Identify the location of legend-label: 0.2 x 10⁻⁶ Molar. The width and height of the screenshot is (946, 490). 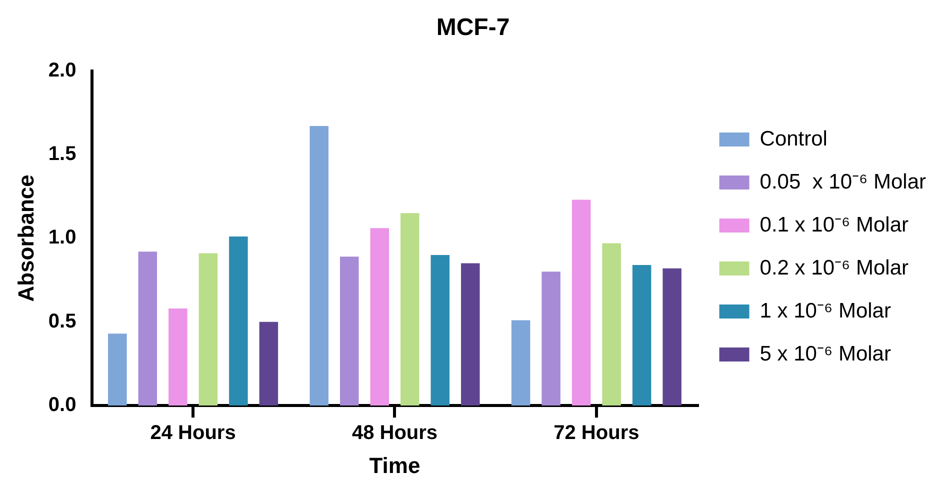
(834, 268).